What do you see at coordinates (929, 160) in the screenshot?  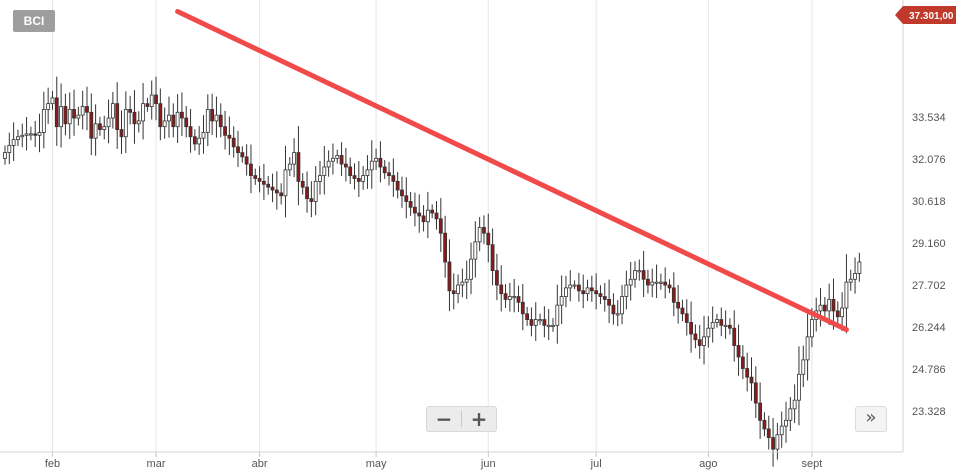 I see `y-tick-label: 32.076` at bounding box center [929, 160].